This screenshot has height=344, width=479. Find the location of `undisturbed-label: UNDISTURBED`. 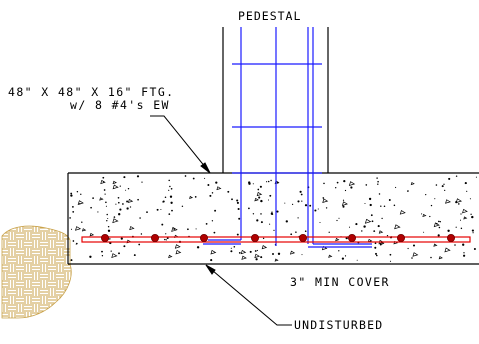

undisturbed-label: UNDISTURBED is located at coordinates (338, 325).